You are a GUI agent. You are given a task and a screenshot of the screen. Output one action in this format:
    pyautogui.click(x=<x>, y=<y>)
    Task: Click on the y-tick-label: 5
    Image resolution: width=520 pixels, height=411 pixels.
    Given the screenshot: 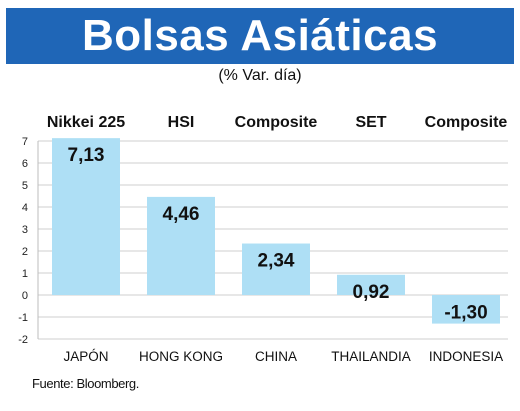 What is the action you would take?
    pyautogui.click(x=25, y=186)
    